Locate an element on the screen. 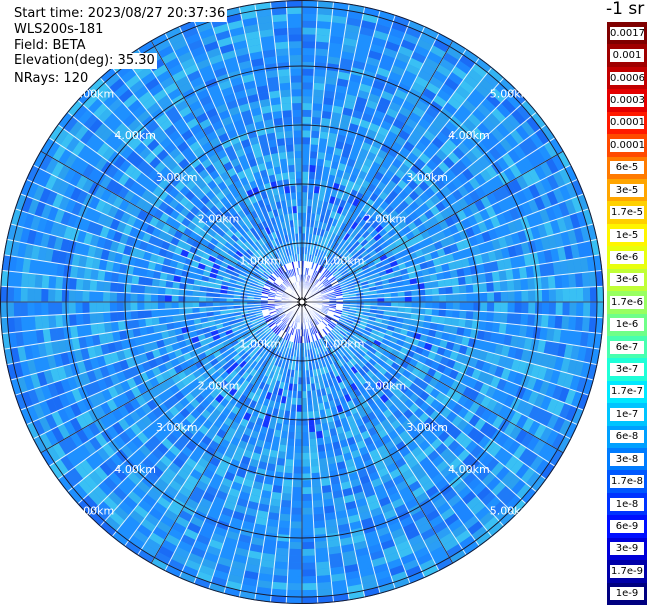 This screenshot has height=607, width=647. colorbar-label: 1e-8 is located at coordinates (627, 504).